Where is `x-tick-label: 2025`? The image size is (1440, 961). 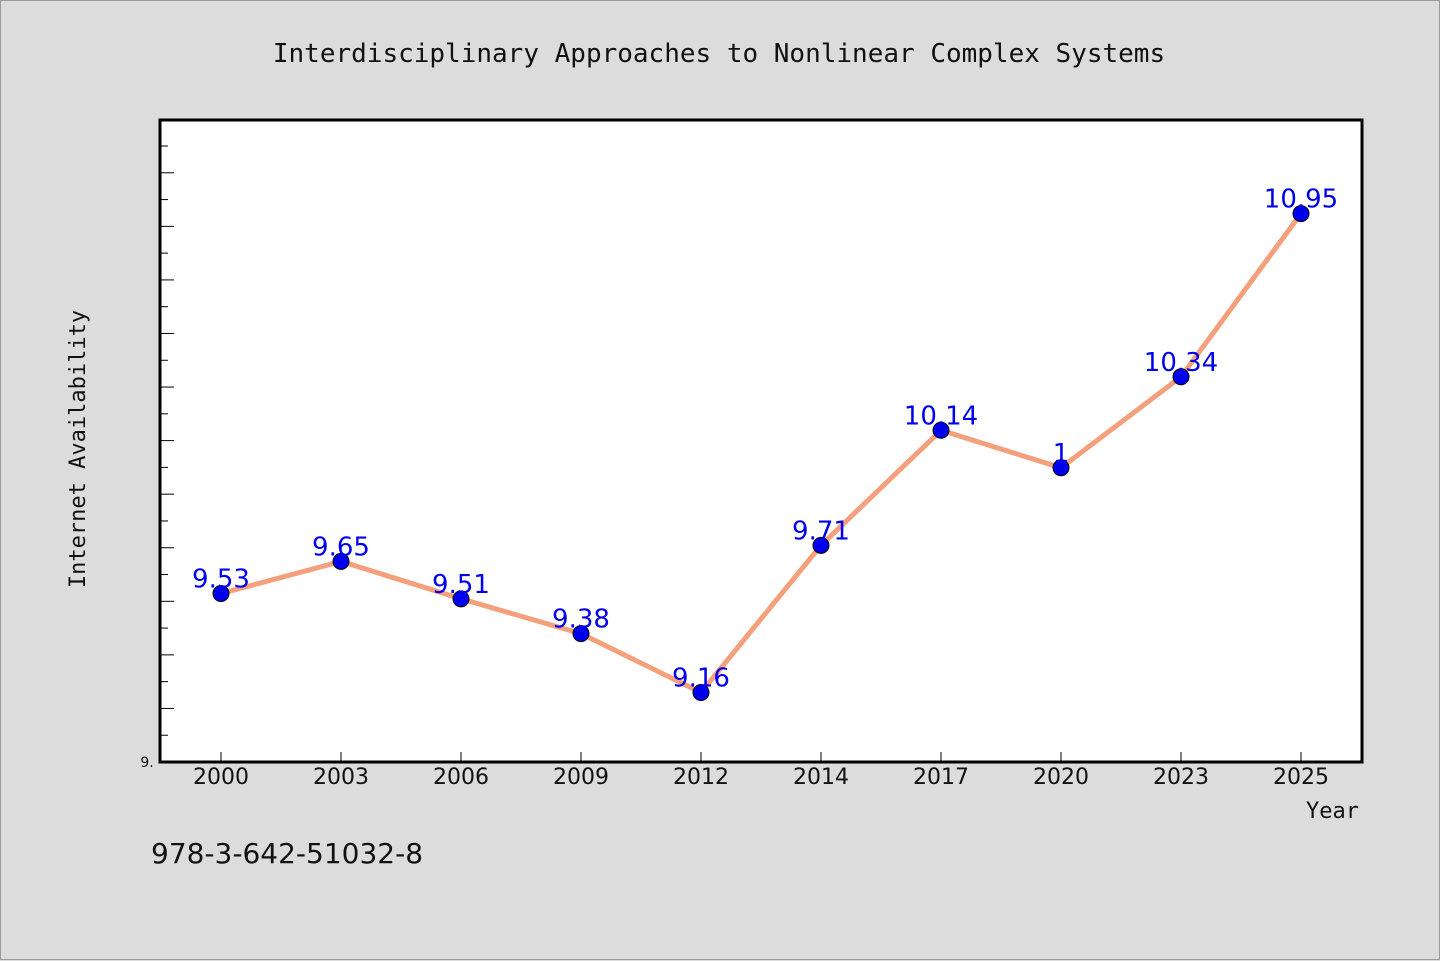 x-tick-label: 2025 is located at coordinates (1301, 777).